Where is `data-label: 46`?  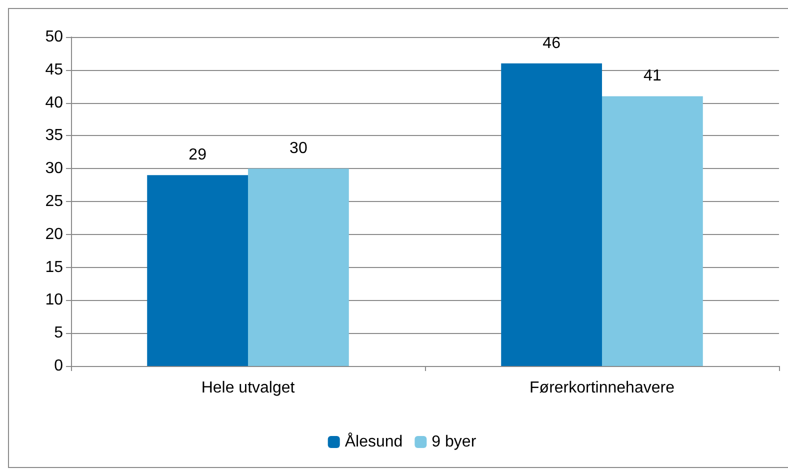 data-label: 46 is located at coordinates (551, 43).